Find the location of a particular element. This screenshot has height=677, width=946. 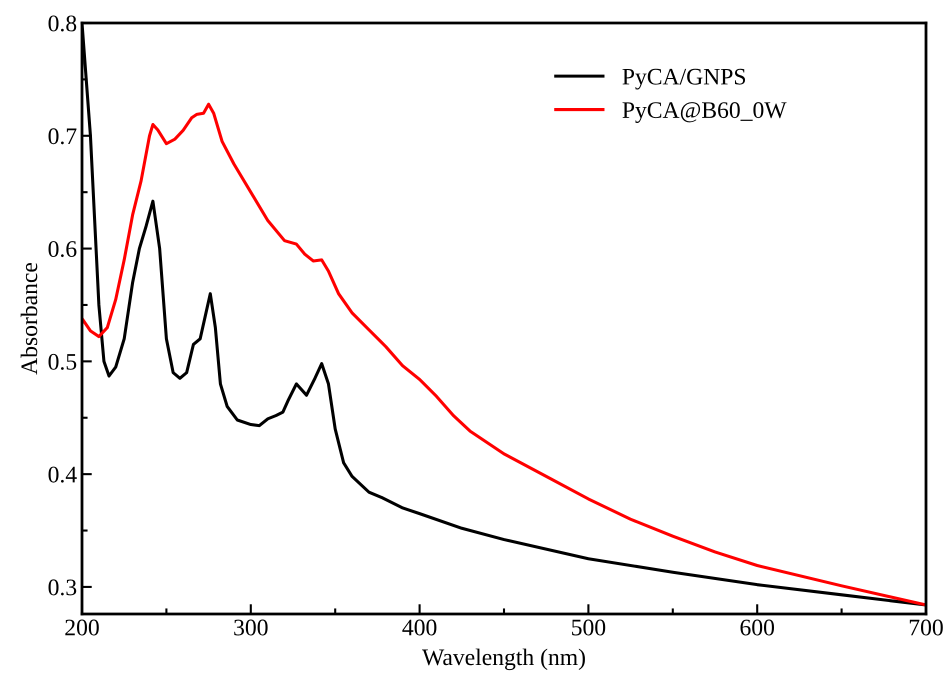

x-tick-label: 700 is located at coordinates (926, 628).